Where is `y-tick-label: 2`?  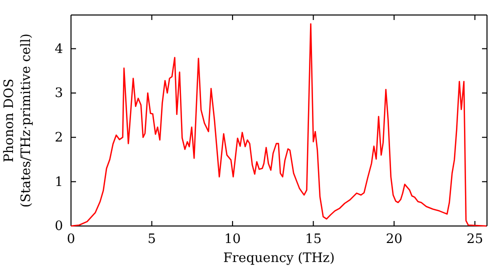
y-tick-label: 2 is located at coordinates (58, 138).